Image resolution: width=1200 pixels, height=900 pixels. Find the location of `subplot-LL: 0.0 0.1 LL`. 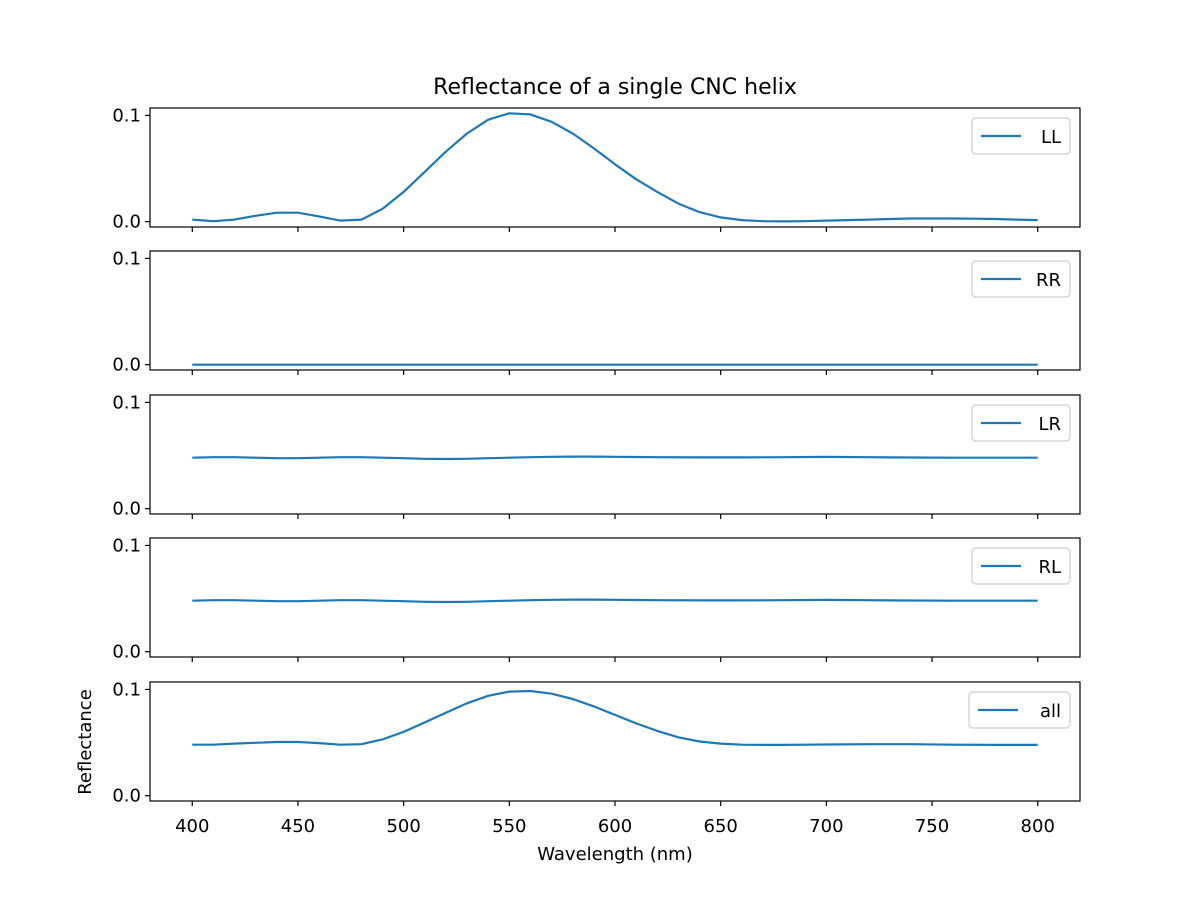

subplot-LL: 0.0 0.1 LL is located at coordinates (596, 169).